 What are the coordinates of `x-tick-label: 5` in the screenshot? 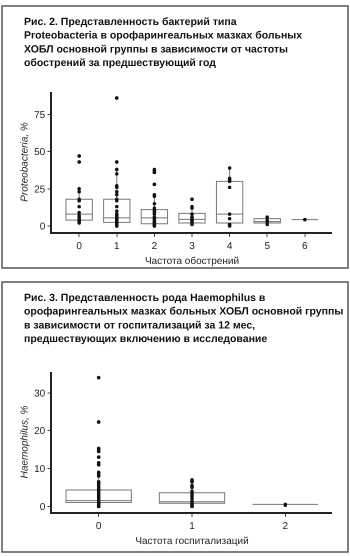 It's located at (267, 246).